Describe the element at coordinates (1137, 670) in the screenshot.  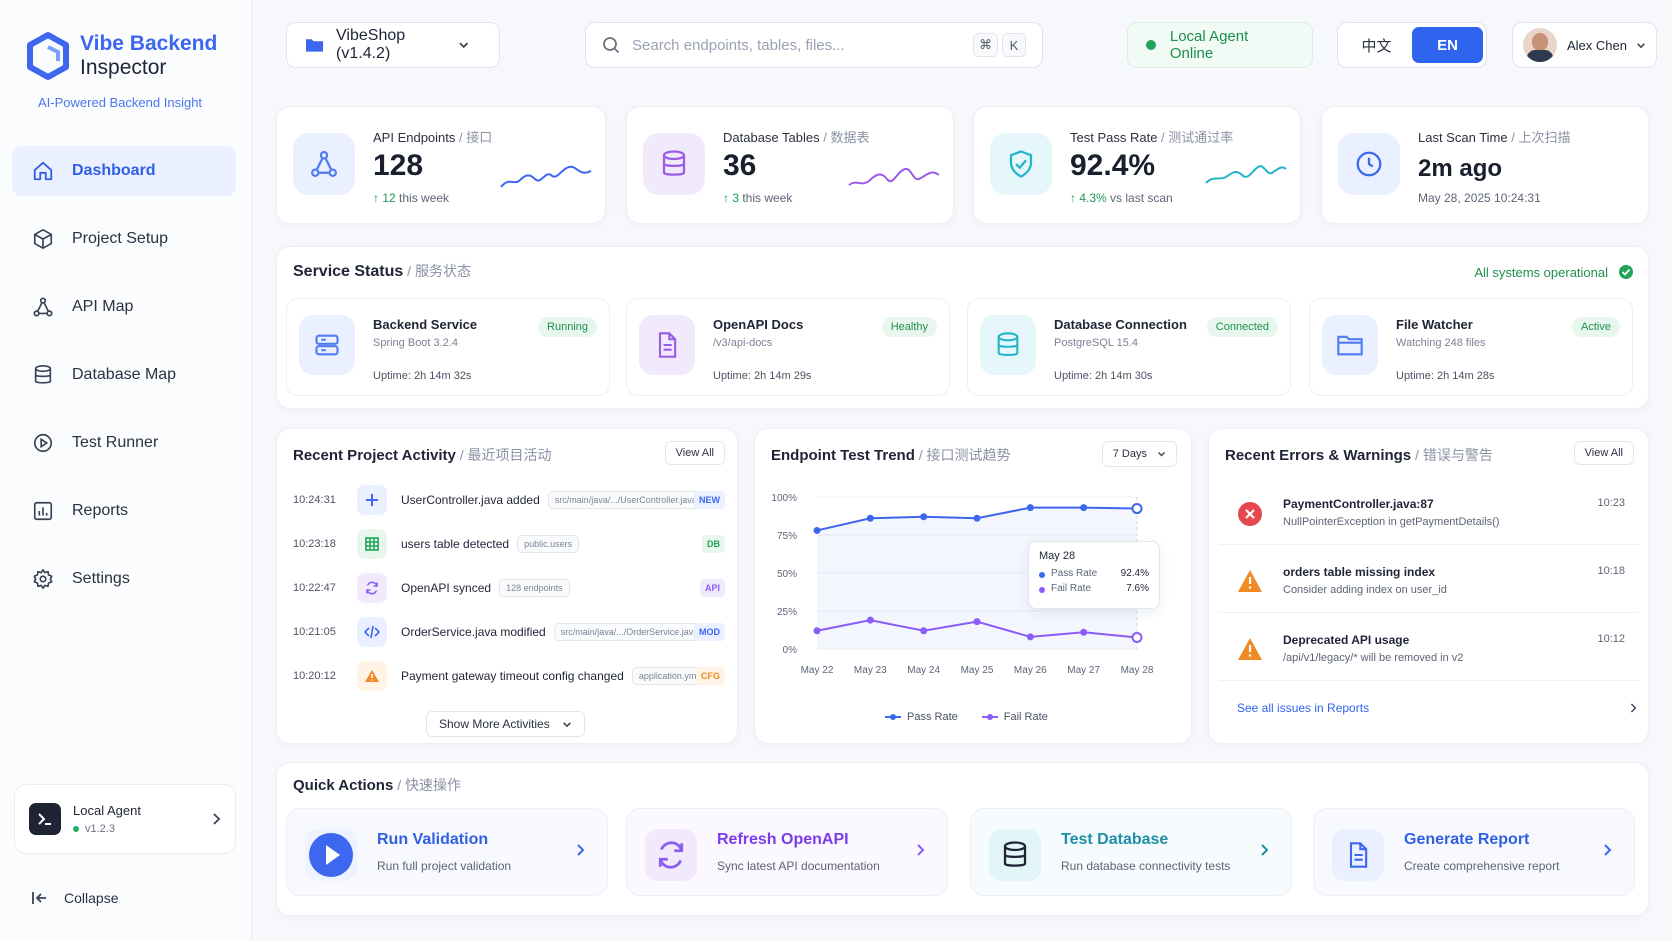
I see `x-tick-label: May 28` at that location.